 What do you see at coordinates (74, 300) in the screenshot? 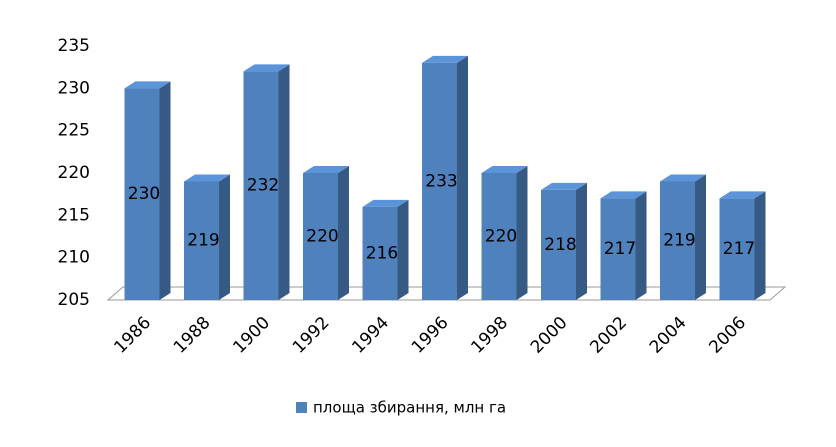
I see `y-tick-label: 205` at bounding box center [74, 300].